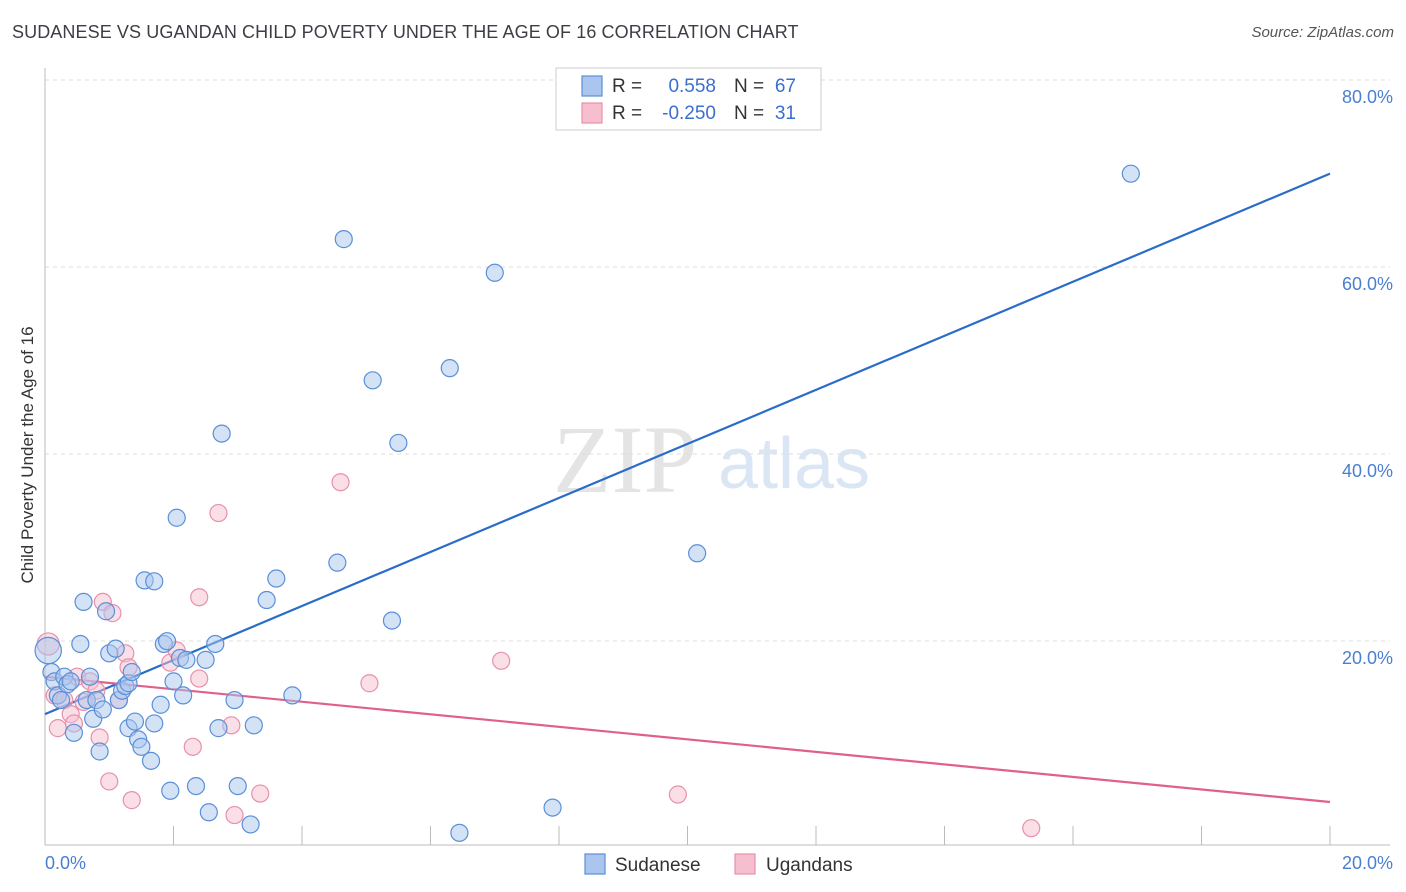 The width and height of the screenshot is (1406, 892). Describe the element at coordinates (625, 459) in the screenshot. I see `watermark-zip: ZIP` at that location.